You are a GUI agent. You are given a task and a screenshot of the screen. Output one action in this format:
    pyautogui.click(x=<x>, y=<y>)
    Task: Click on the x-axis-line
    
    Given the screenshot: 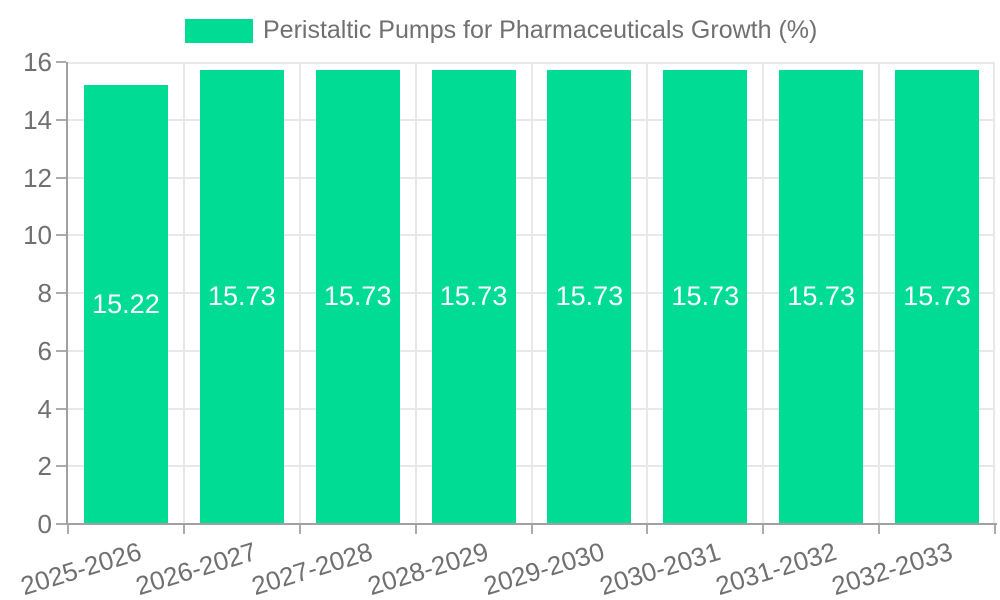 What is the action you would take?
    pyautogui.click(x=531, y=524)
    